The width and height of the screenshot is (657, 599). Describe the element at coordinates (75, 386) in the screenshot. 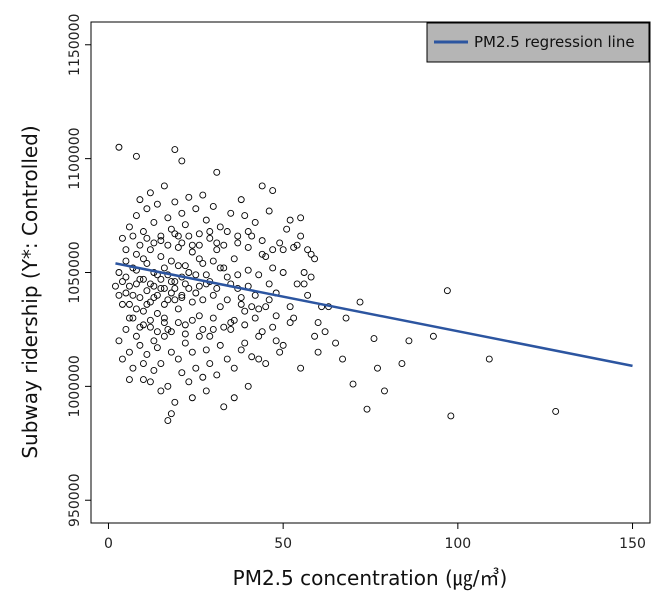

I see `y-tick-label: 1000000` at that location.